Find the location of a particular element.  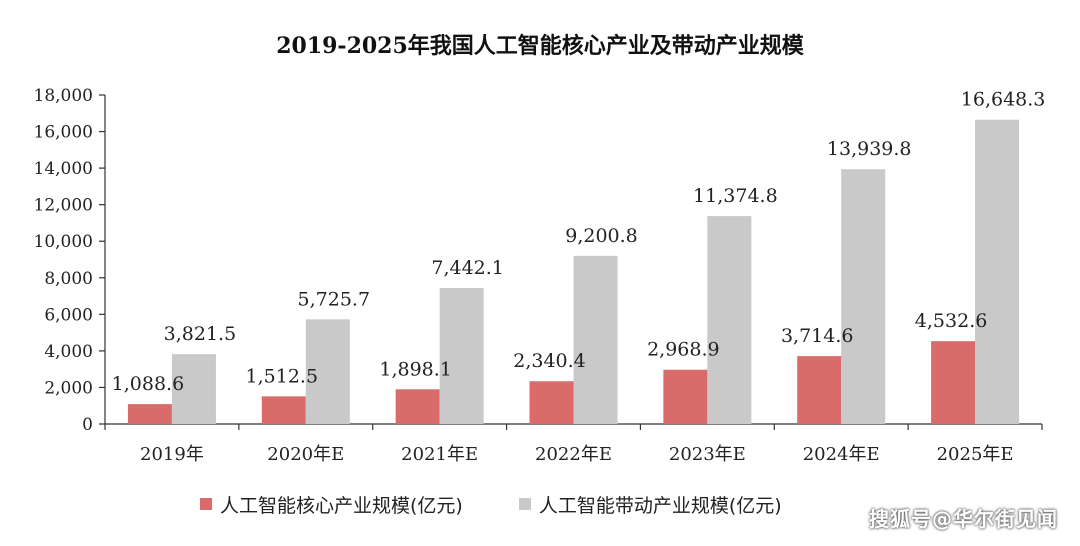

watermark-text: 搜狐号@华尔街见闻 is located at coordinates (963, 519).